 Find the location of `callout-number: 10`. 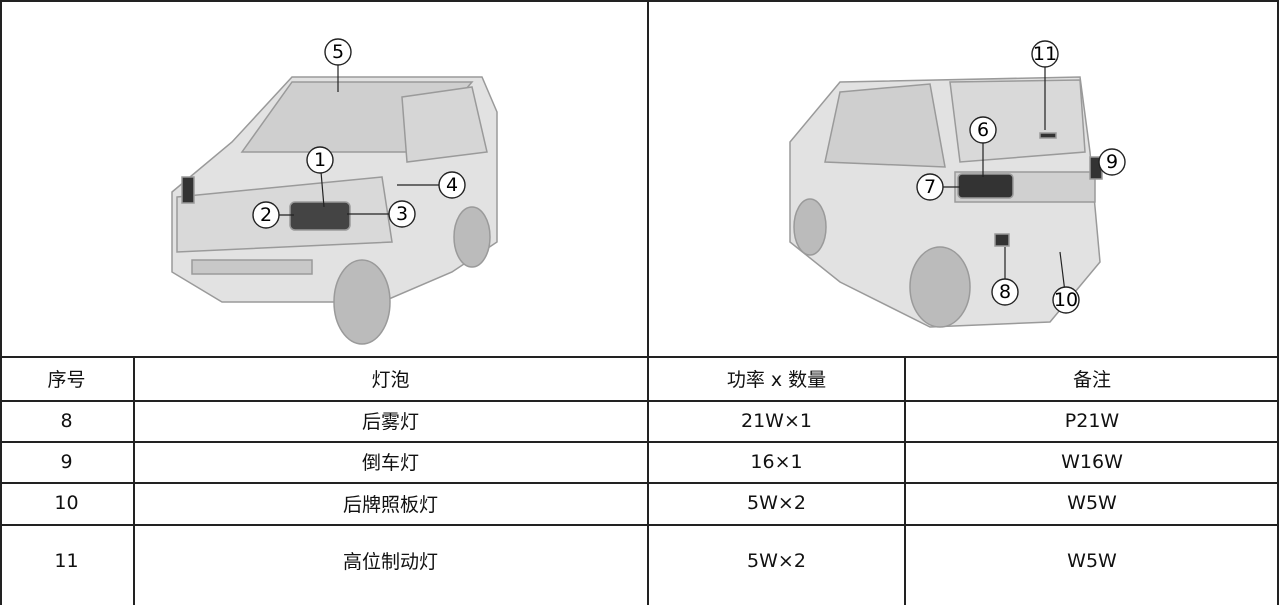

callout-number: 10 is located at coordinates (1066, 300).